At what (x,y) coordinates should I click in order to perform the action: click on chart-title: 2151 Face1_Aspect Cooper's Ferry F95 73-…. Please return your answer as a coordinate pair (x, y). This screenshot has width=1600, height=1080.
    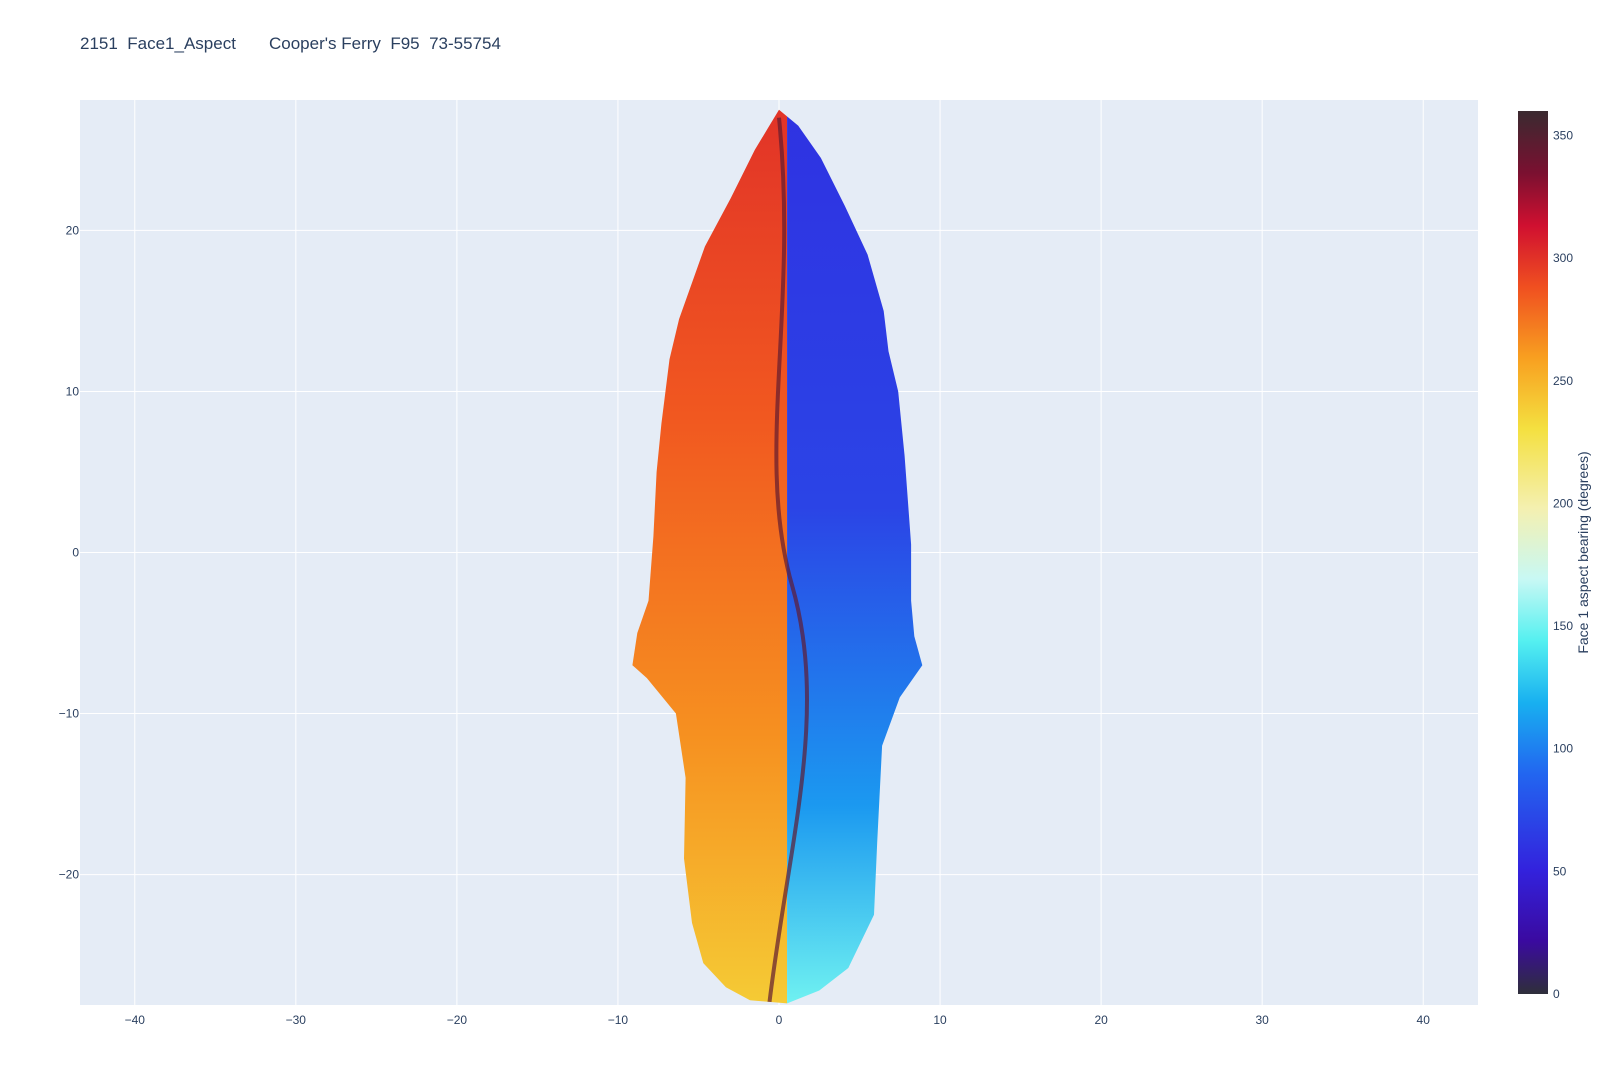
    Looking at the image, I should click on (290, 43).